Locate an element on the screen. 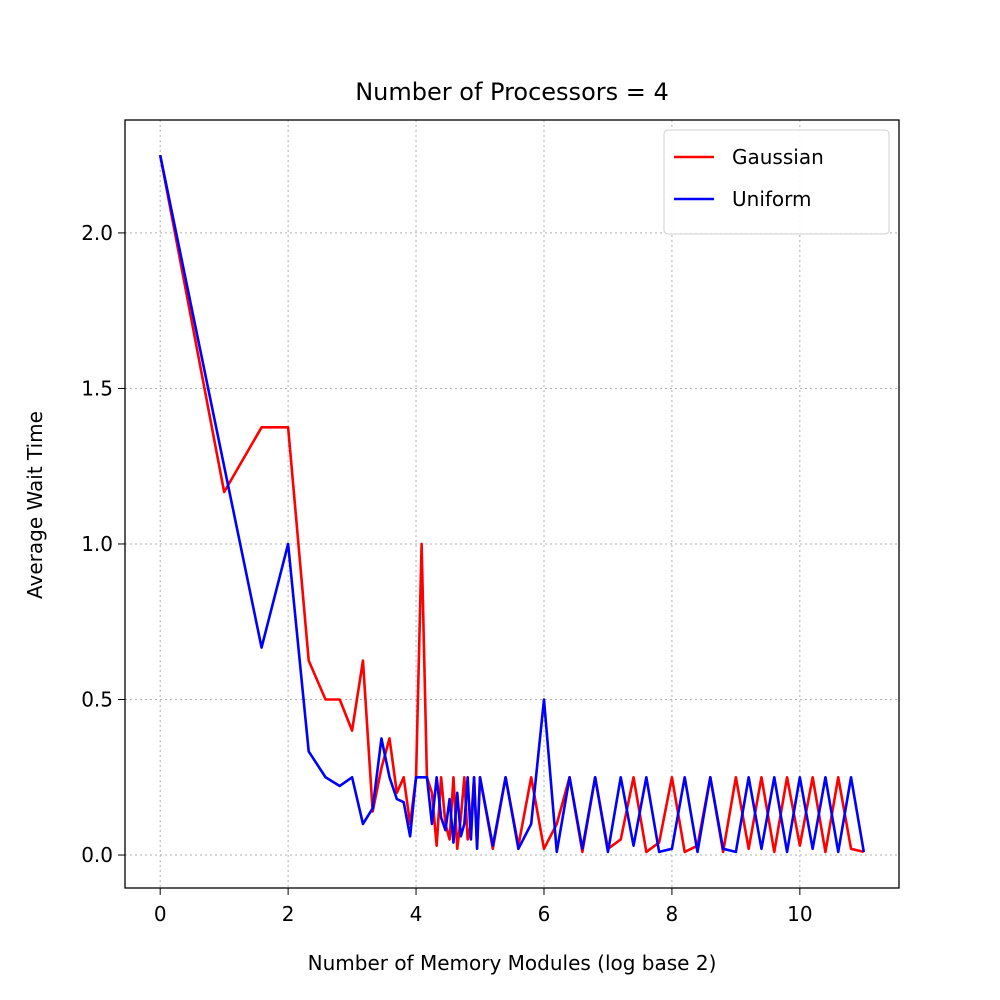 The image size is (1000, 1000). y-tick-label: 0.5 is located at coordinates (97, 699).